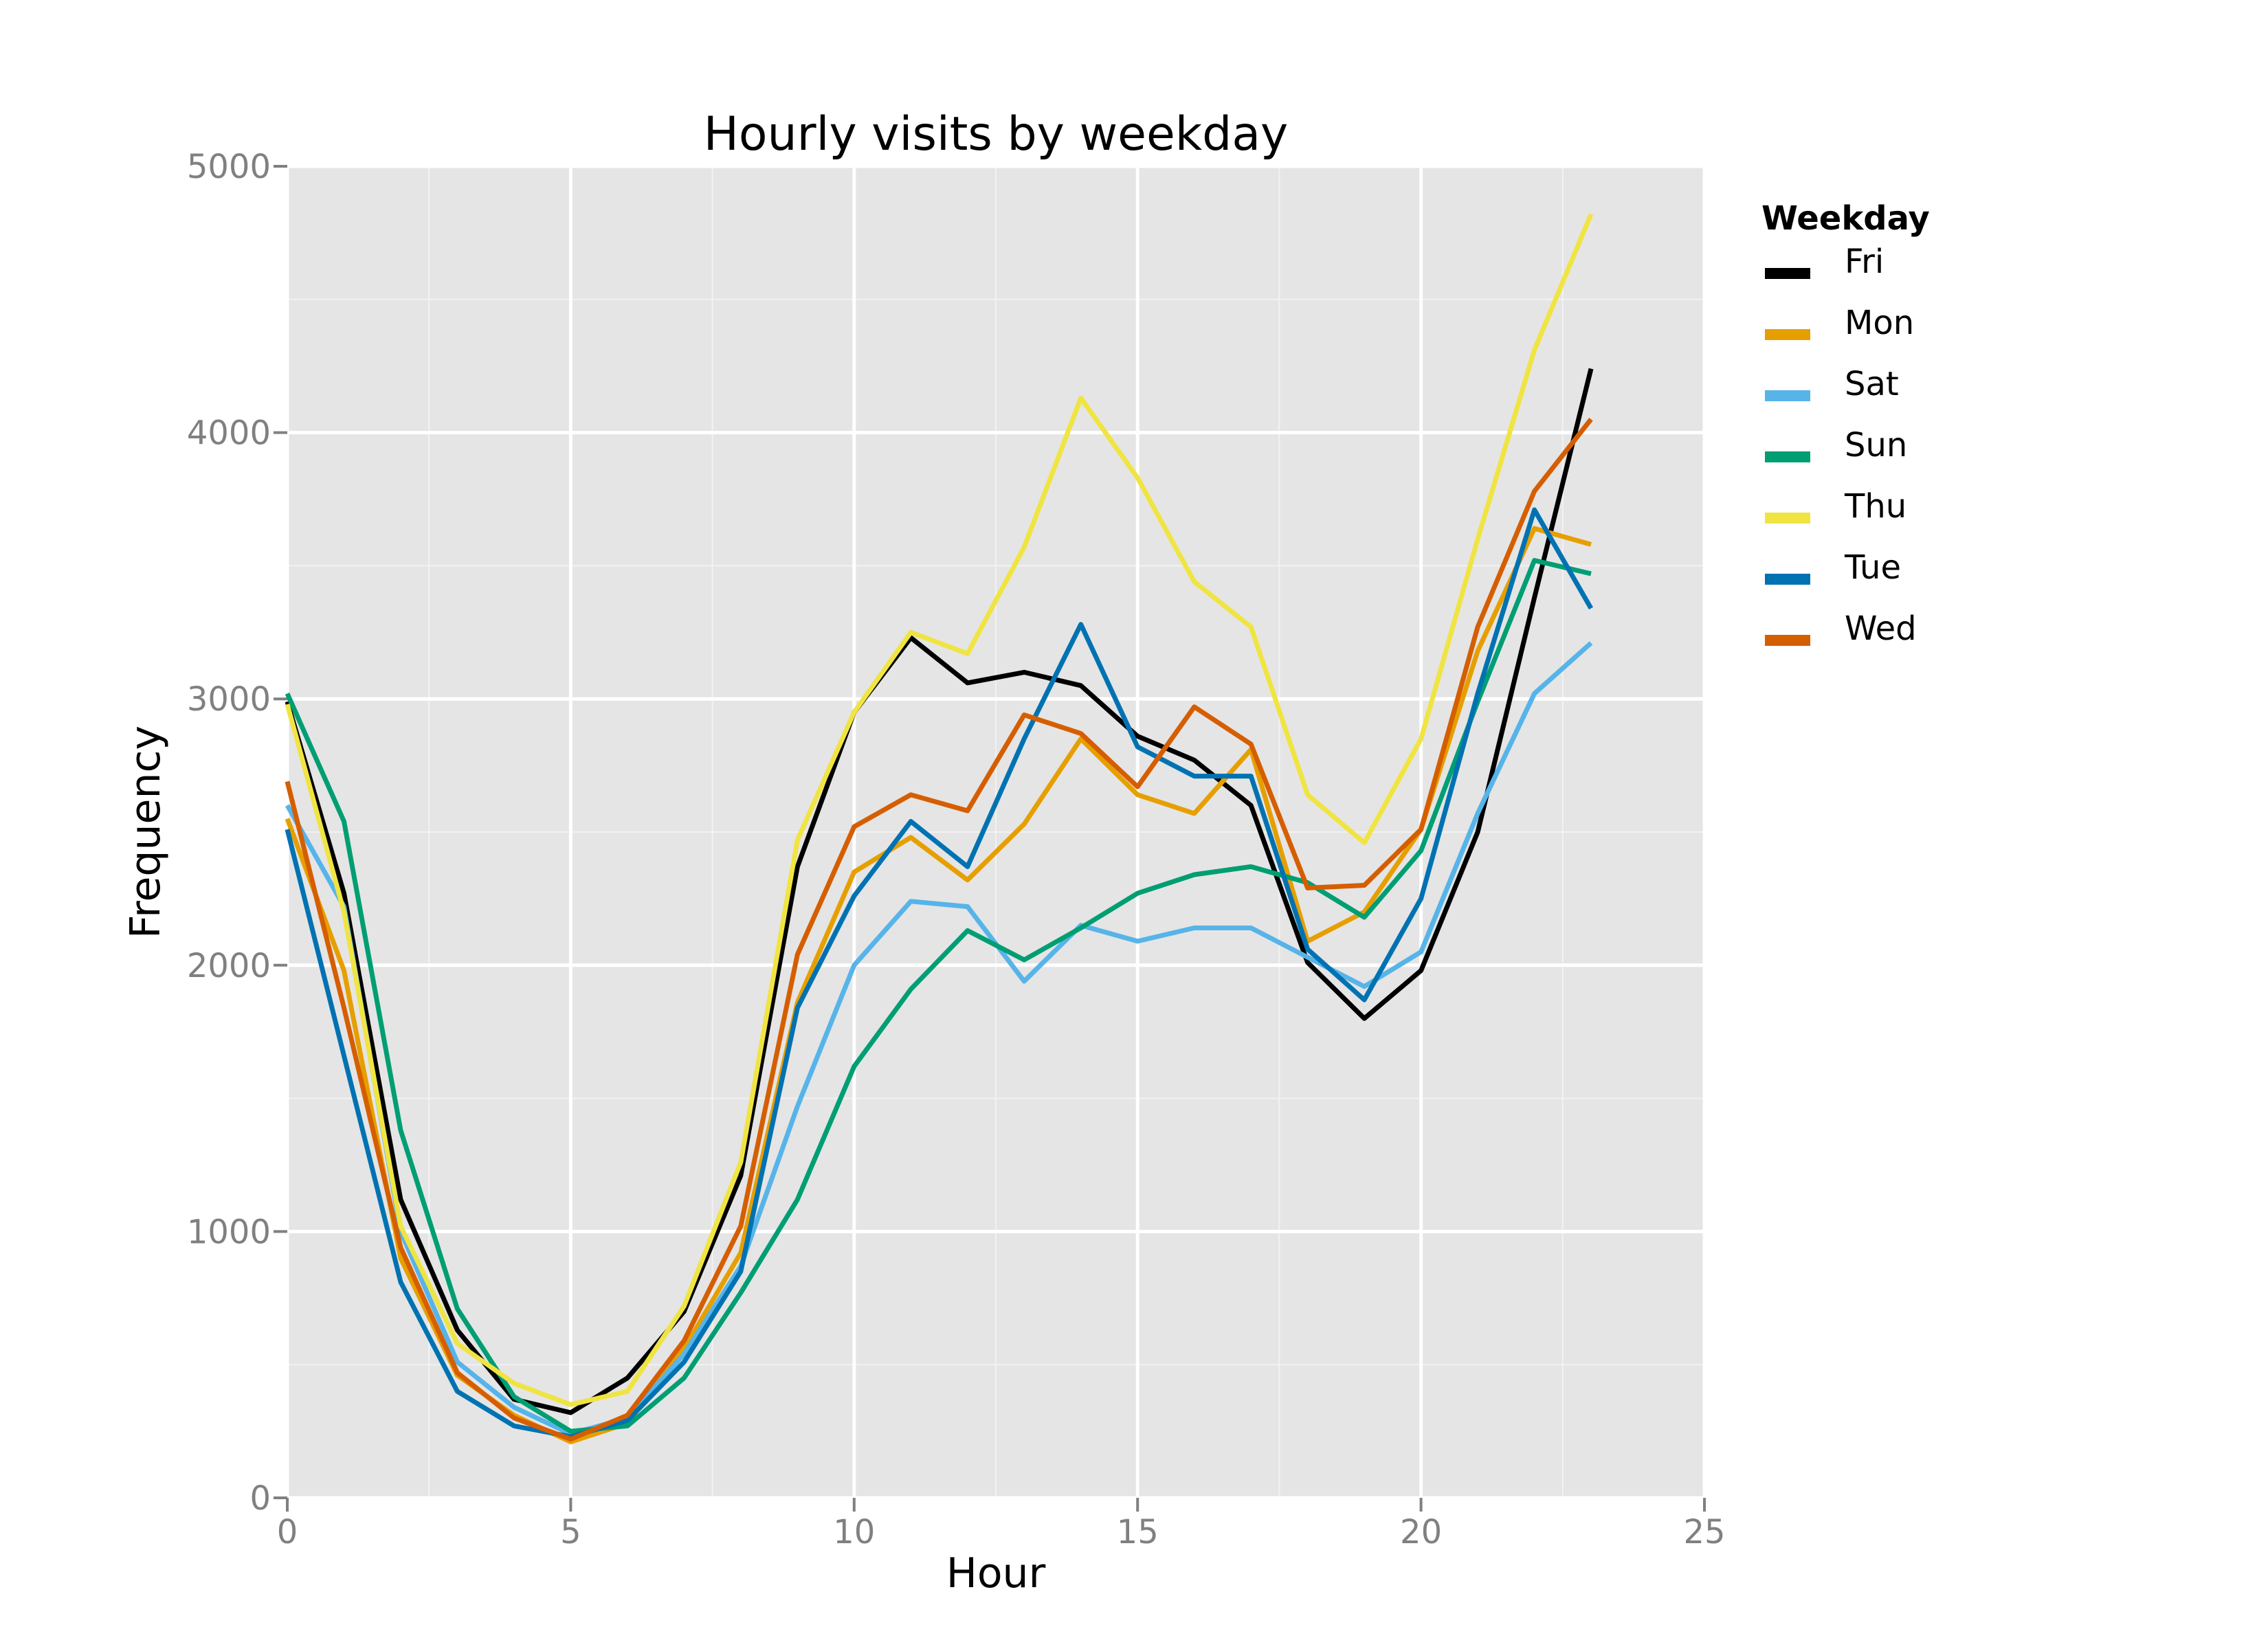 The width and height of the screenshot is (2268, 1649). Describe the element at coordinates (1879, 323) in the screenshot. I see `legend-label-mon: Mon` at that location.